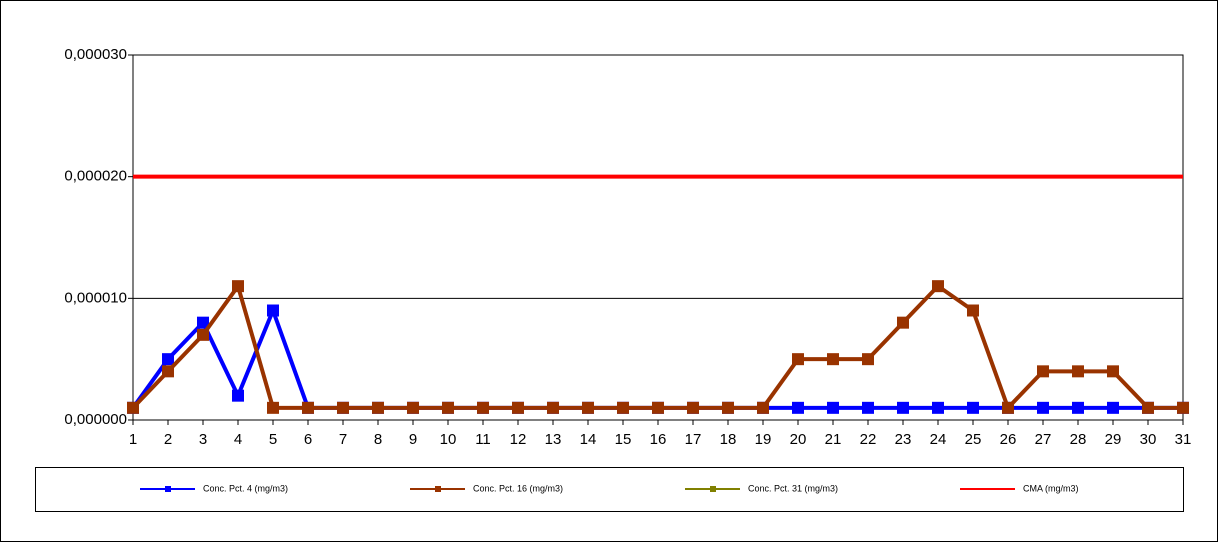  What do you see at coordinates (95, 297) in the screenshot?
I see `y-tick-label: 0,000010` at bounding box center [95, 297].